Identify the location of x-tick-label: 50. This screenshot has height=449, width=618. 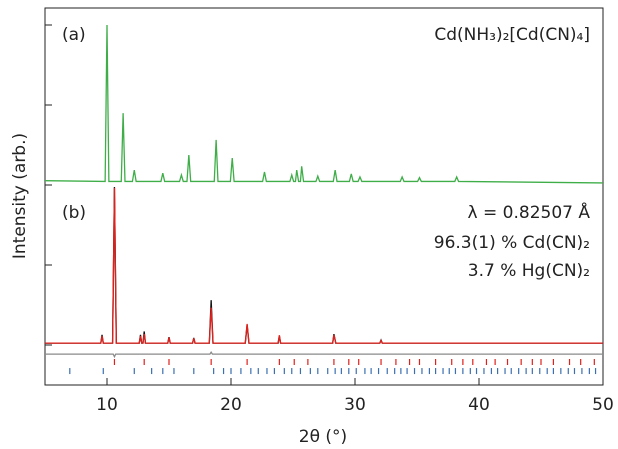
(603, 405).